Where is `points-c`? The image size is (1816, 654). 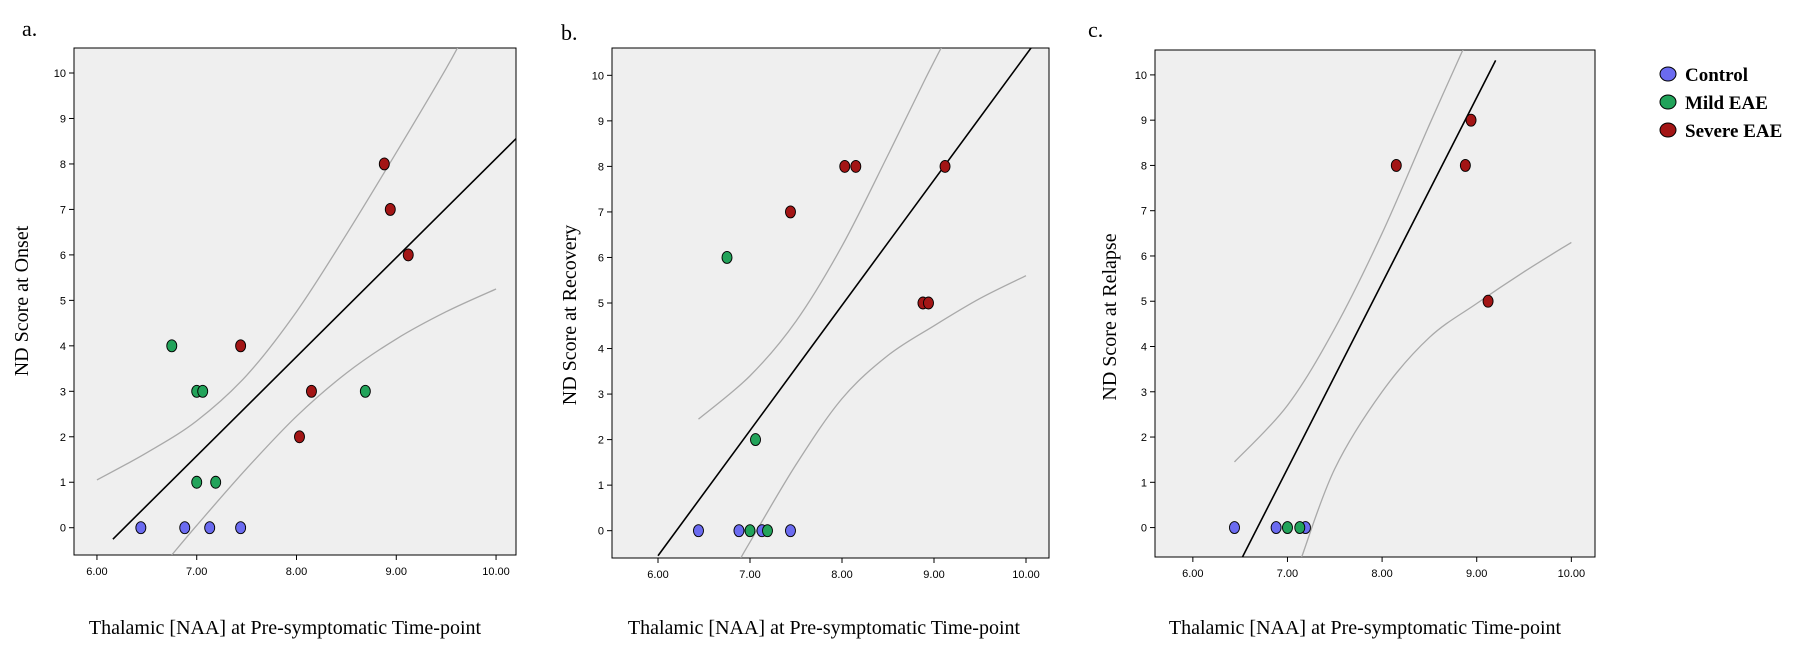
points-c is located at coordinates (1361, 324).